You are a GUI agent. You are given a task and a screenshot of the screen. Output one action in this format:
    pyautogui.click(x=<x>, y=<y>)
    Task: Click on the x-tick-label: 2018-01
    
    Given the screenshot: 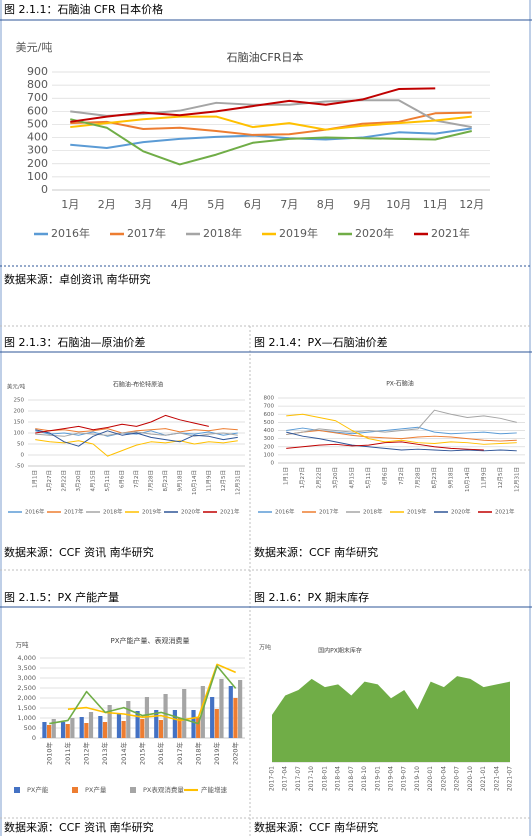 What is the action you would take?
    pyautogui.click(x=324, y=778)
    